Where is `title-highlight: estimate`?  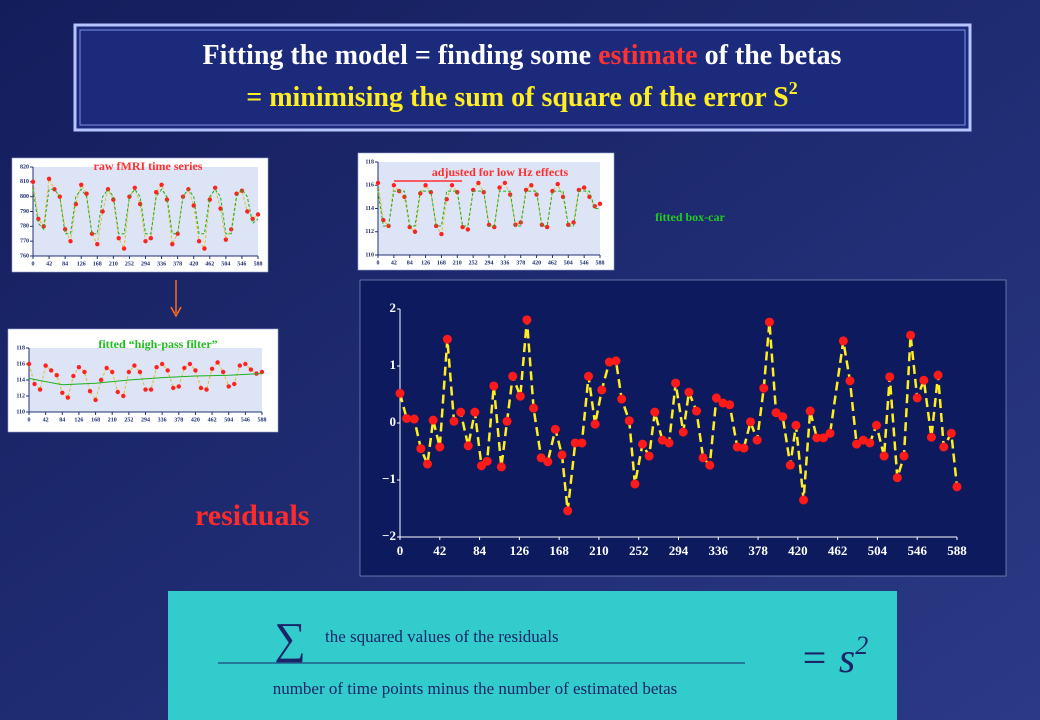 title-highlight: estimate is located at coordinates (648, 55).